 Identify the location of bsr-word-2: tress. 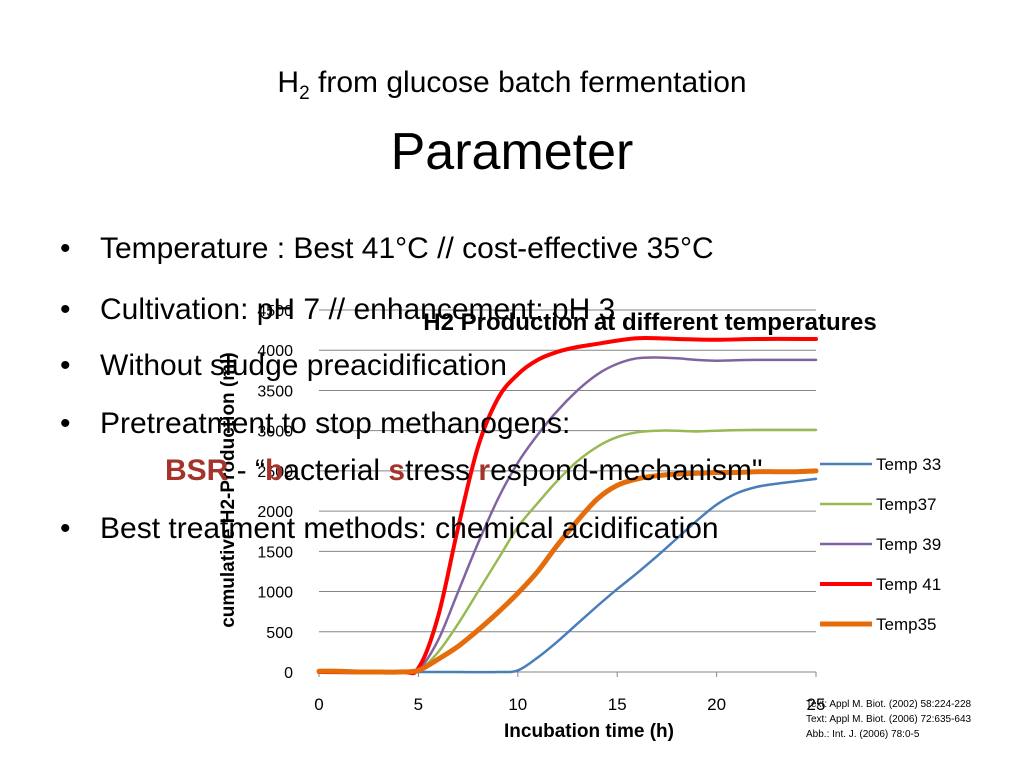
(442, 470).